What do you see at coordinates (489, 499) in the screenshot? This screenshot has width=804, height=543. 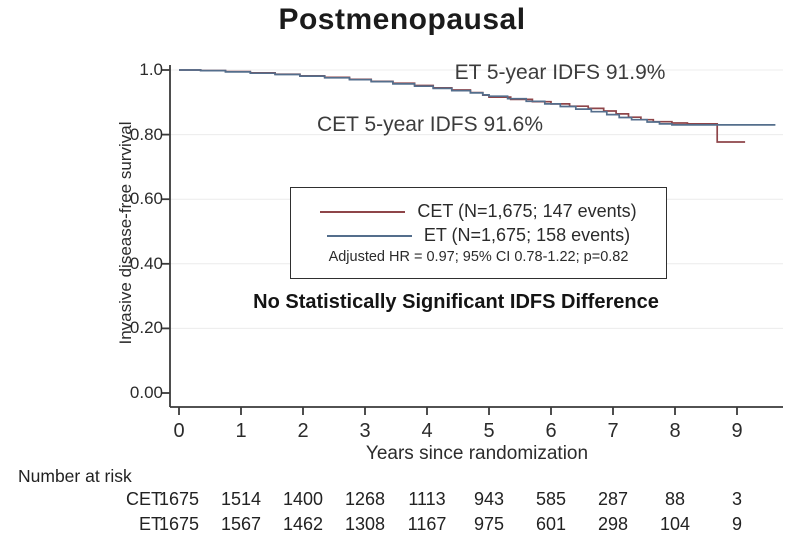 I see `risk-count: 943` at bounding box center [489, 499].